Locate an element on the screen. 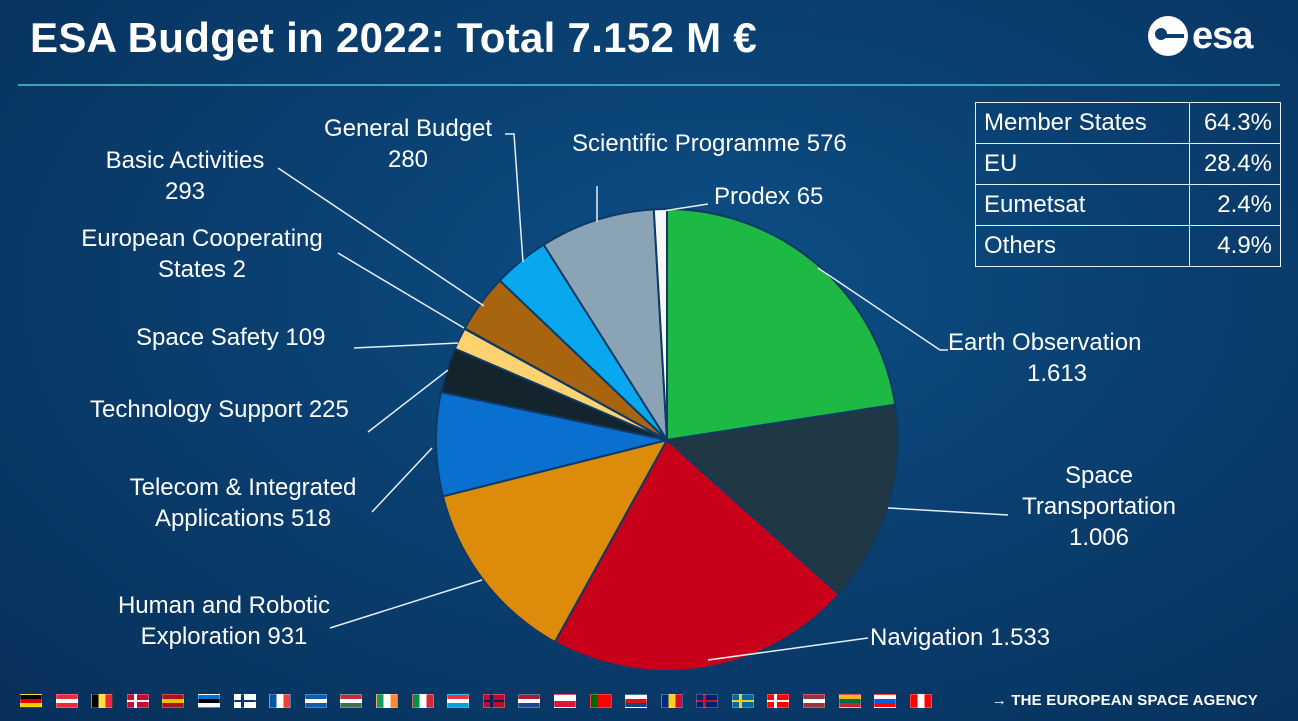 This screenshot has height=721, width=1298. table-row: EU 28.4% is located at coordinates (1128, 164).